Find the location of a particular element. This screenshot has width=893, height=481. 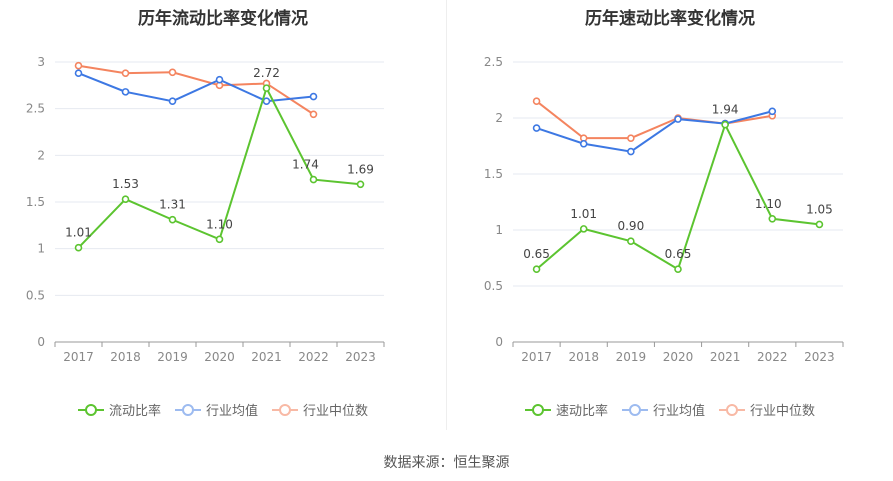

data-label: 1.69 is located at coordinates (360, 169).